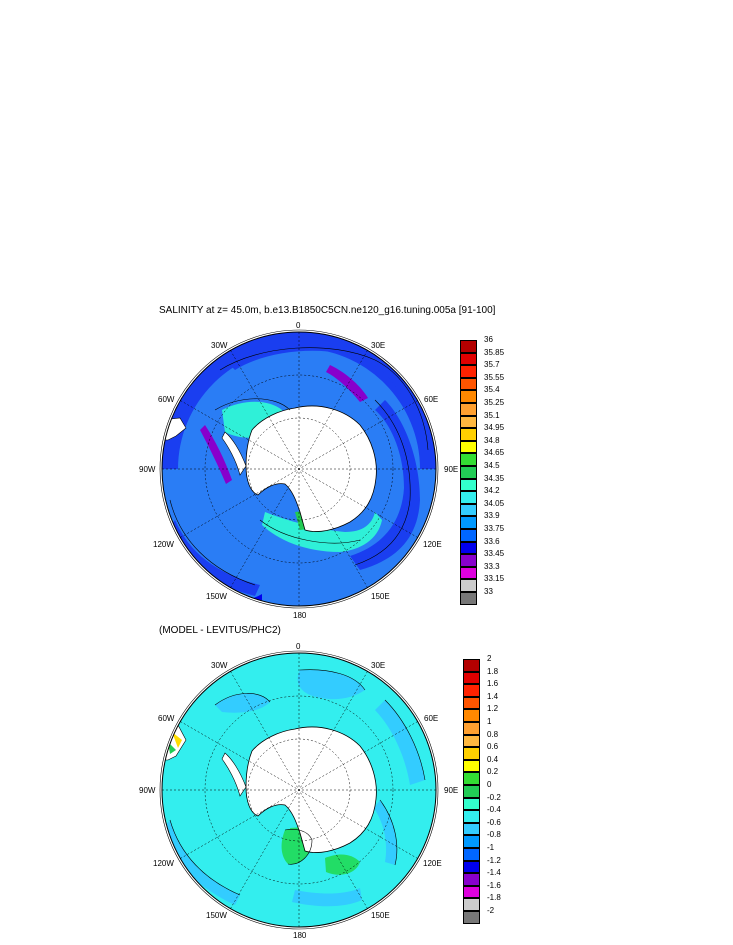 The image size is (733, 945). I want to click on colorbar-label: 34.35, so click(494, 478).